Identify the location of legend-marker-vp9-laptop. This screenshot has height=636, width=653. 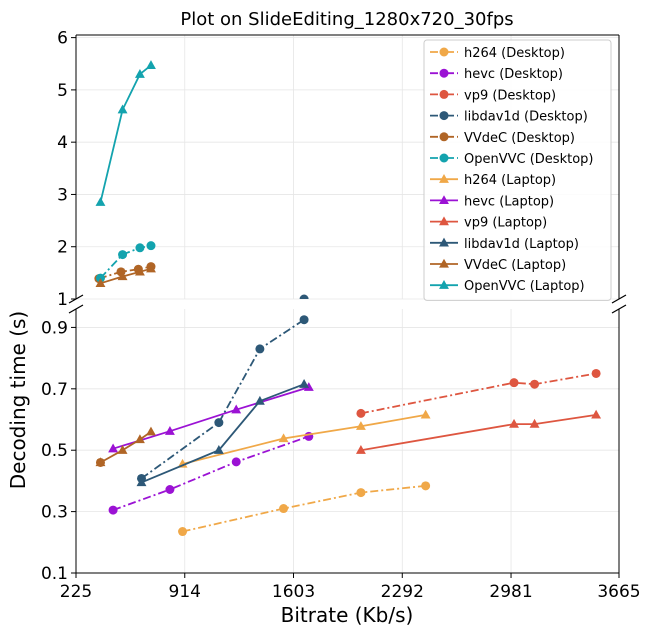
(444, 221).